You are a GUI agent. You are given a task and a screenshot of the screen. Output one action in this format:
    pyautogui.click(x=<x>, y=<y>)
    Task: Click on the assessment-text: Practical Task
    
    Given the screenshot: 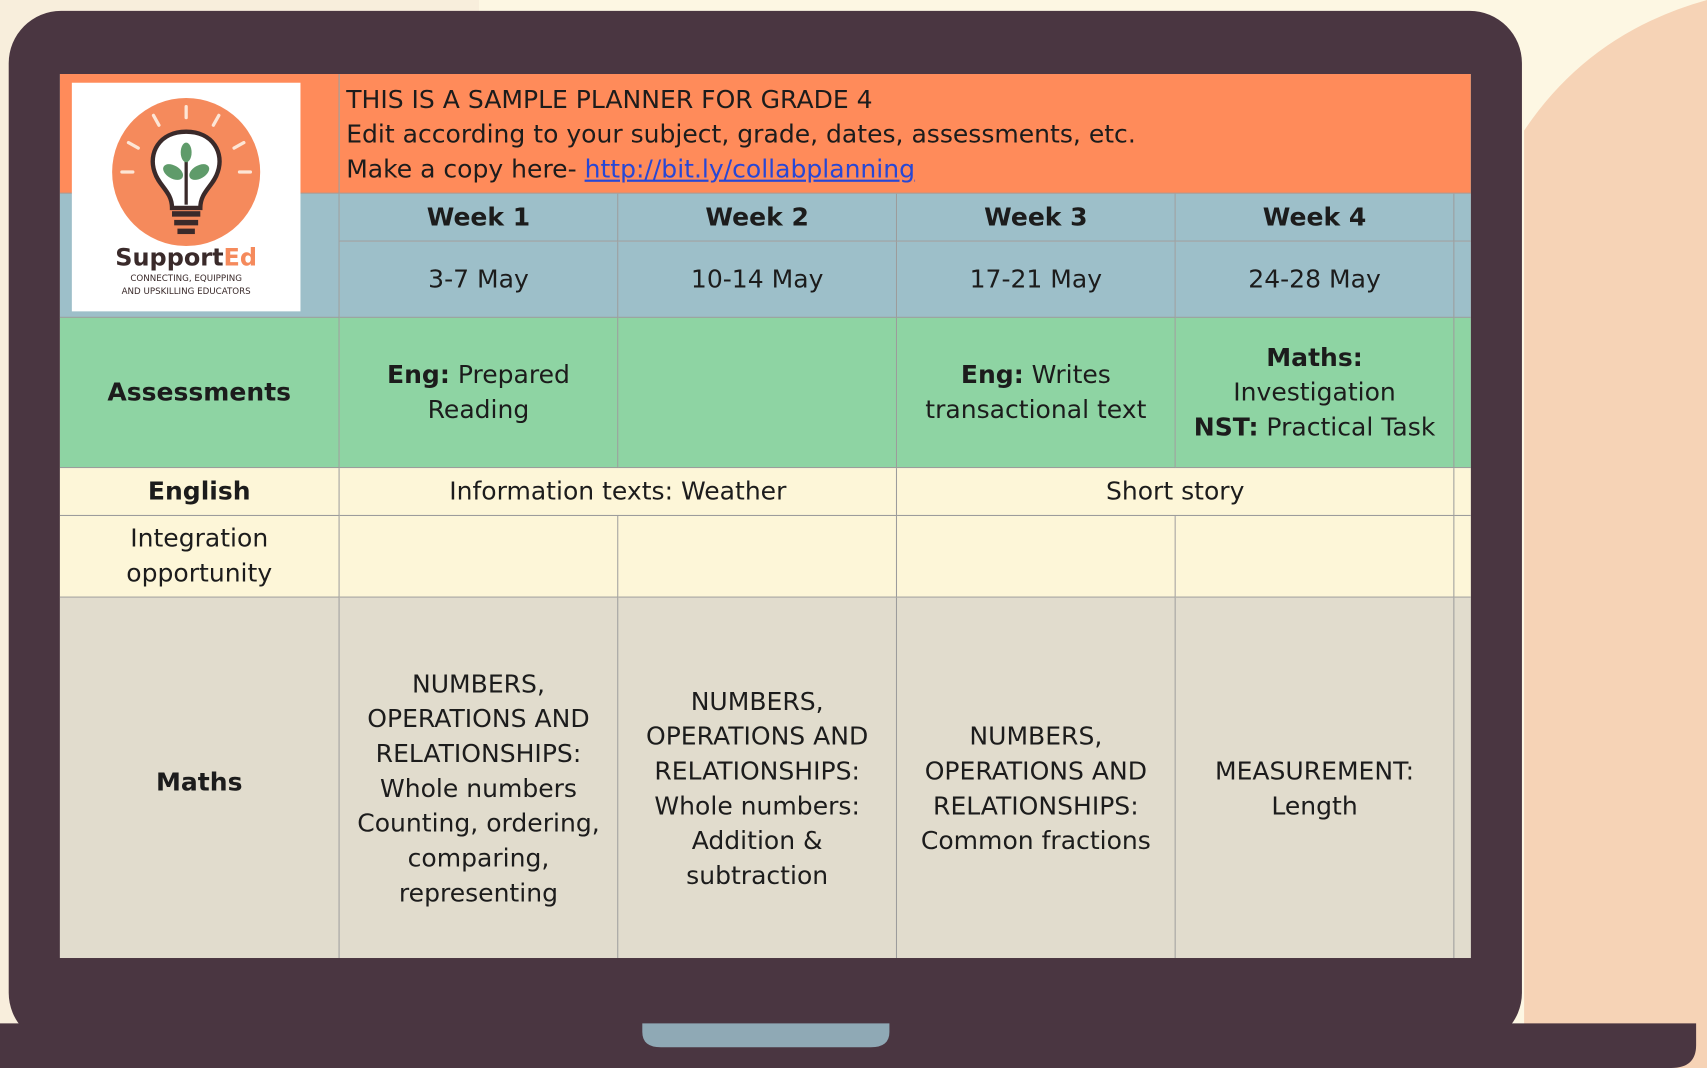 What is the action you would take?
    pyautogui.click(x=1351, y=427)
    